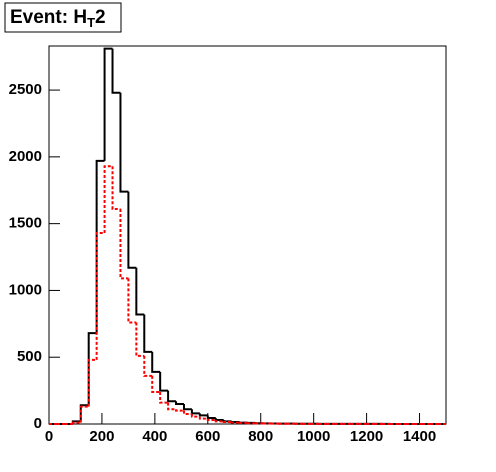 The width and height of the screenshot is (496, 472). What do you see at coordinates (25, 289) in the screenshot?
I see `y-tick-label: 1000` at bounding box center [25, 289].